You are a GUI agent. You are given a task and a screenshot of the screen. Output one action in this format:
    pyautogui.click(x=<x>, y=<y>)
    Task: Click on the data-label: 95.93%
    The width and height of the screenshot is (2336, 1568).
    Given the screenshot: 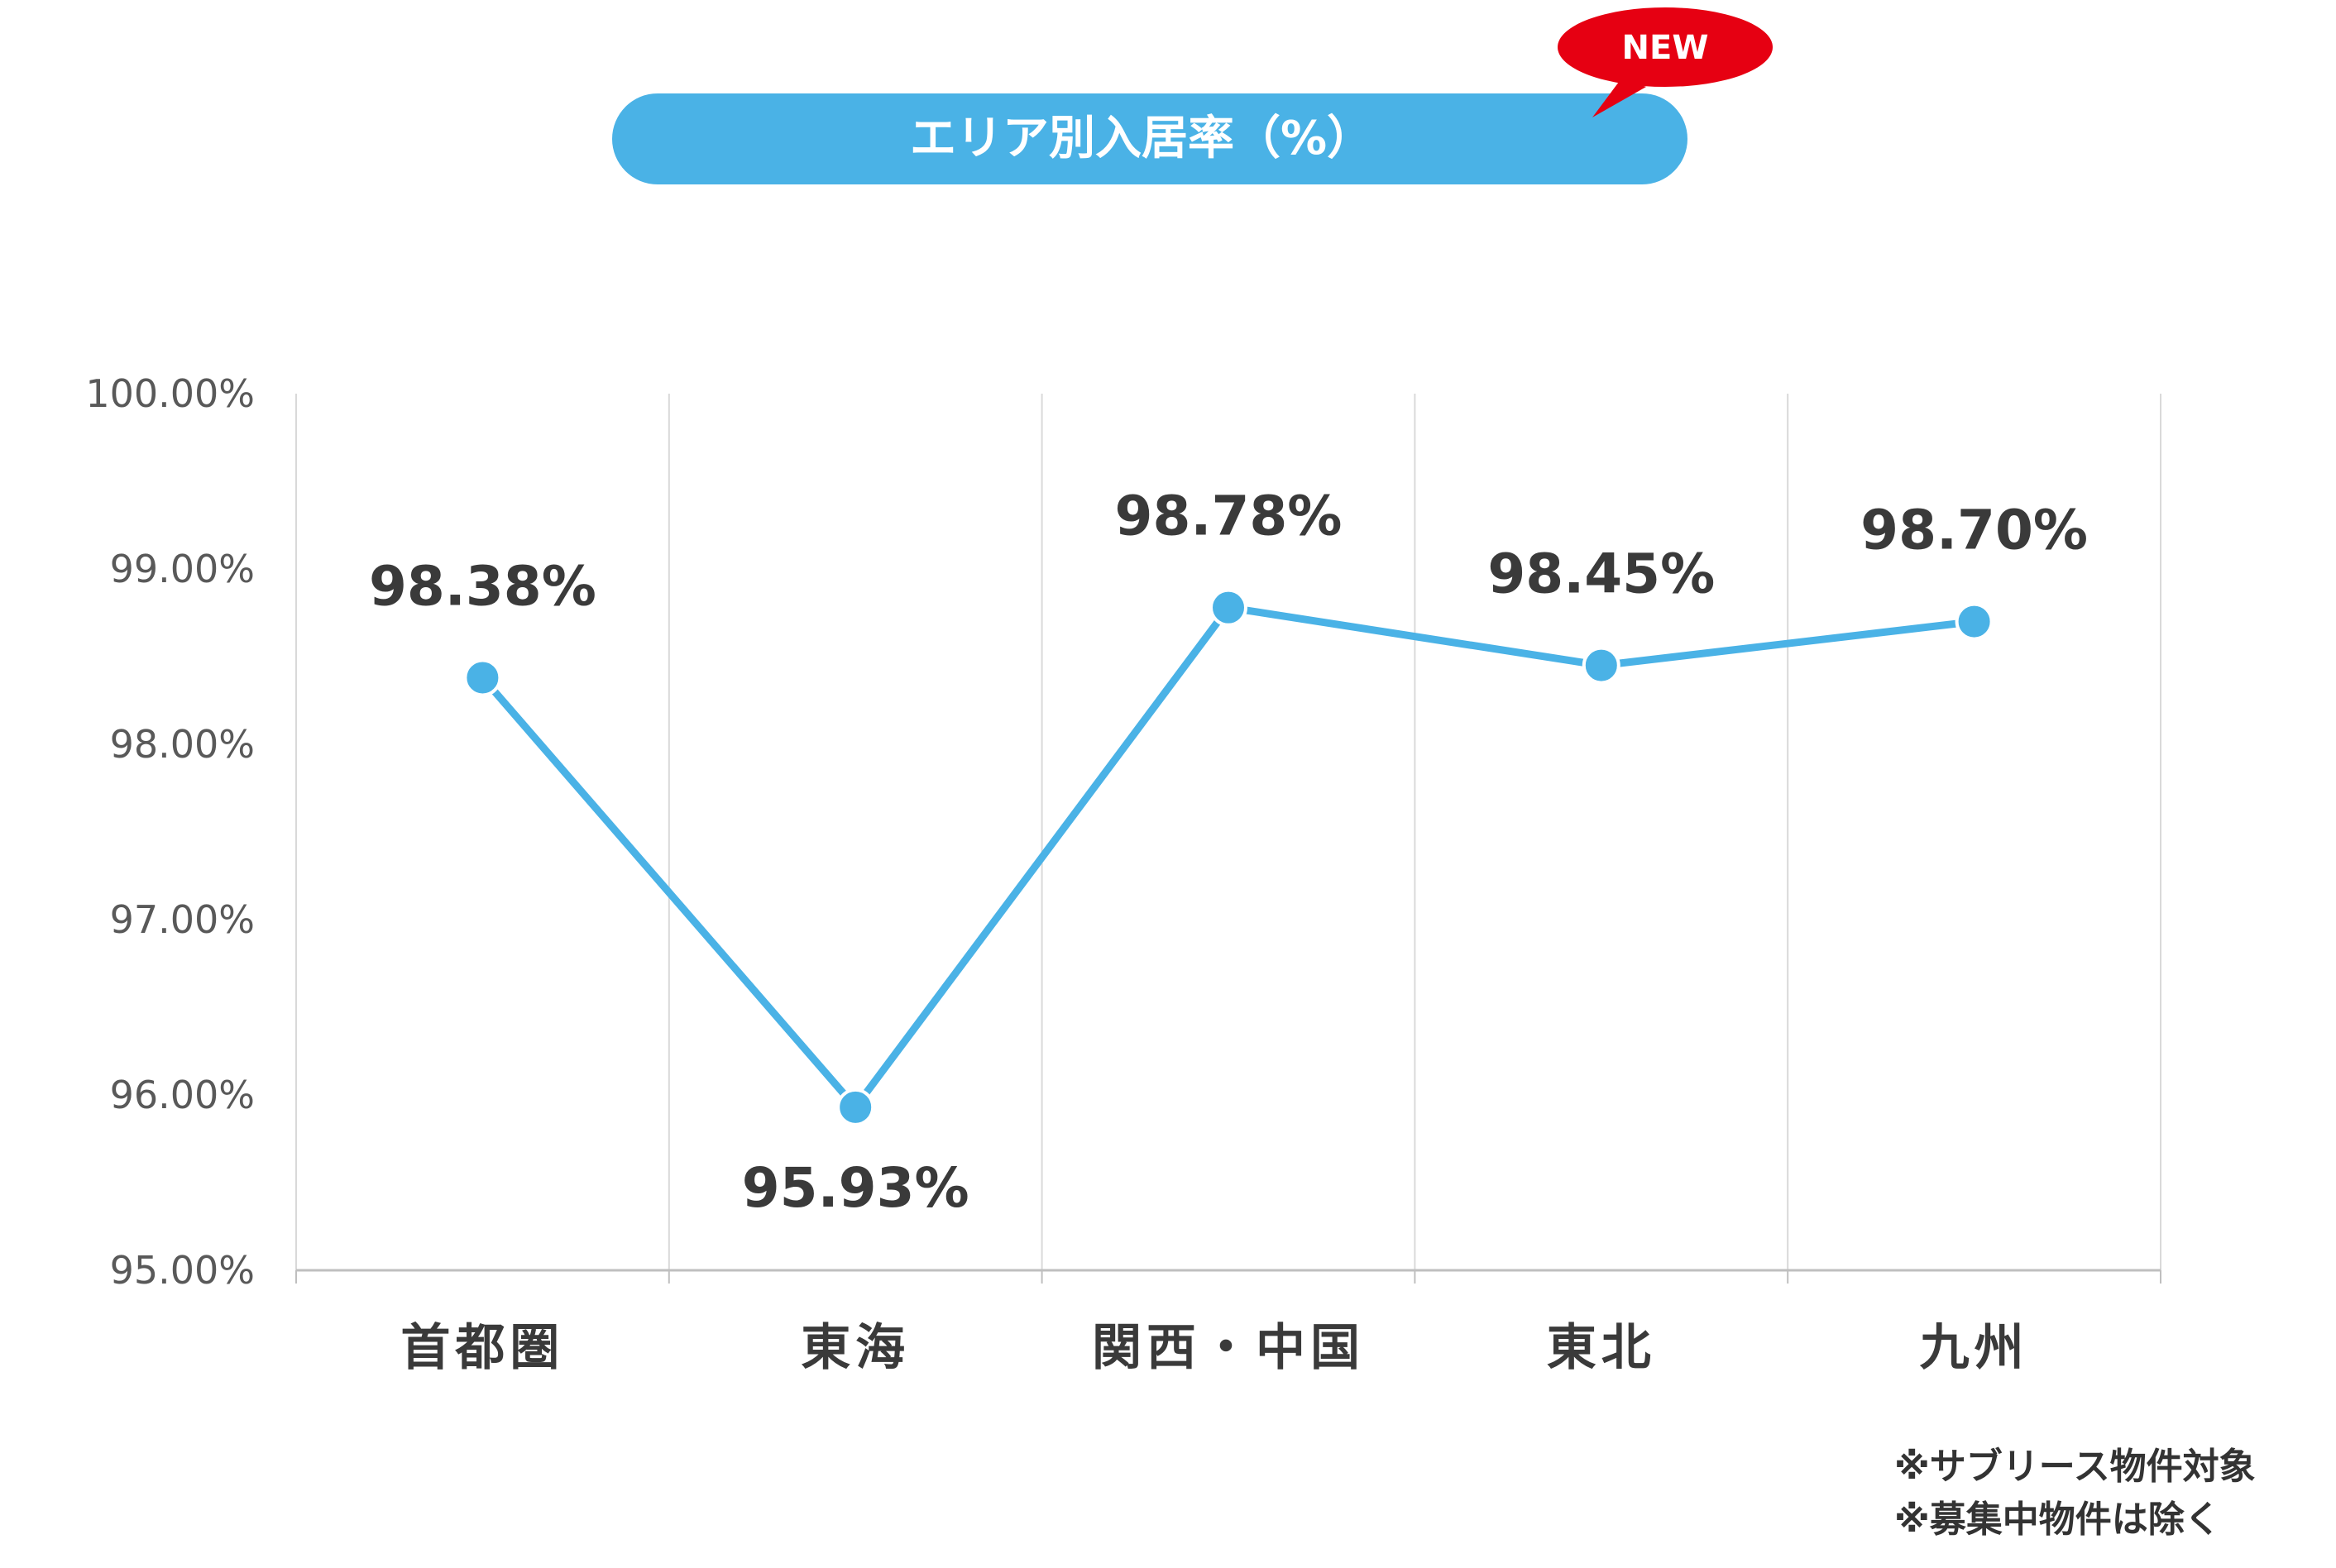 What is the action you would take?
    pyautogui.click(x=855, y=1188)
    